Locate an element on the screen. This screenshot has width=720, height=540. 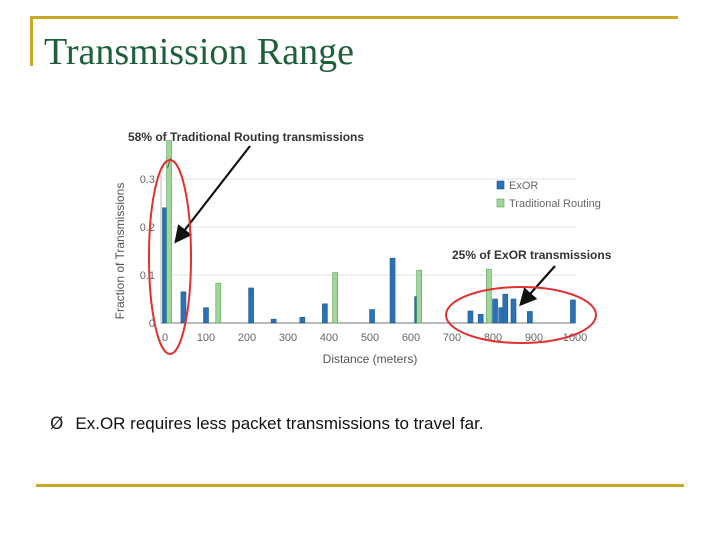
y-tick-label: 0 is located at coordinates (152, 324).